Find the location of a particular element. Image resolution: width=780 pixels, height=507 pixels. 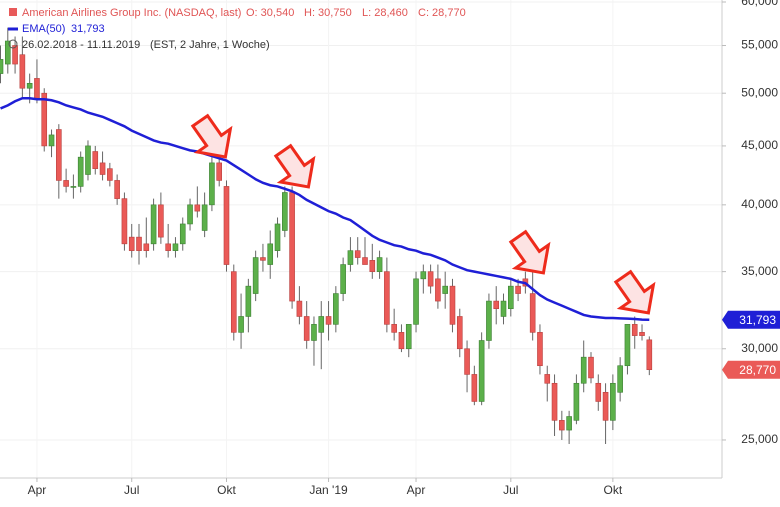

x-tick-label: Jul is located at coordinates (131, 490).